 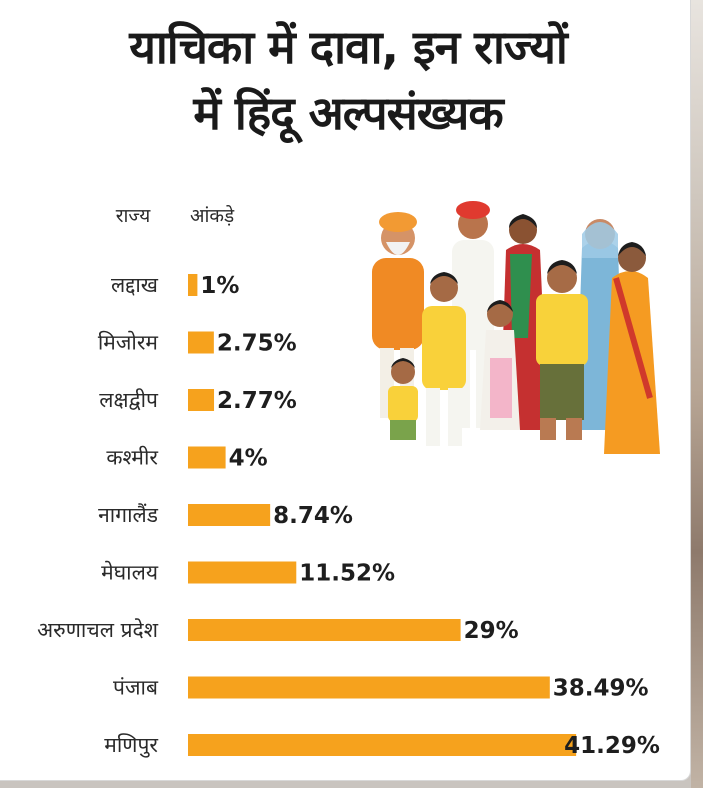 I want to click on value-label: 8.74%, so click(x=313, y=516).